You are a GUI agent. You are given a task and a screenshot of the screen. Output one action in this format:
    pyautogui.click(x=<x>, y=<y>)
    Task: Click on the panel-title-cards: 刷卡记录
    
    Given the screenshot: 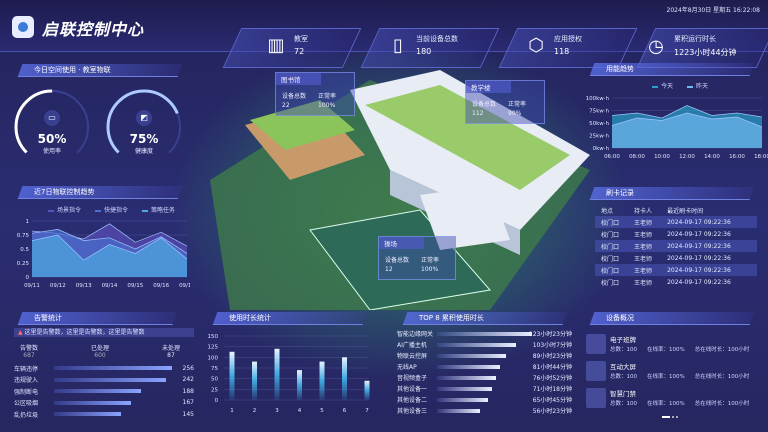 What is the action you would take?
    pyautogui.click(x=672, y=193)
    